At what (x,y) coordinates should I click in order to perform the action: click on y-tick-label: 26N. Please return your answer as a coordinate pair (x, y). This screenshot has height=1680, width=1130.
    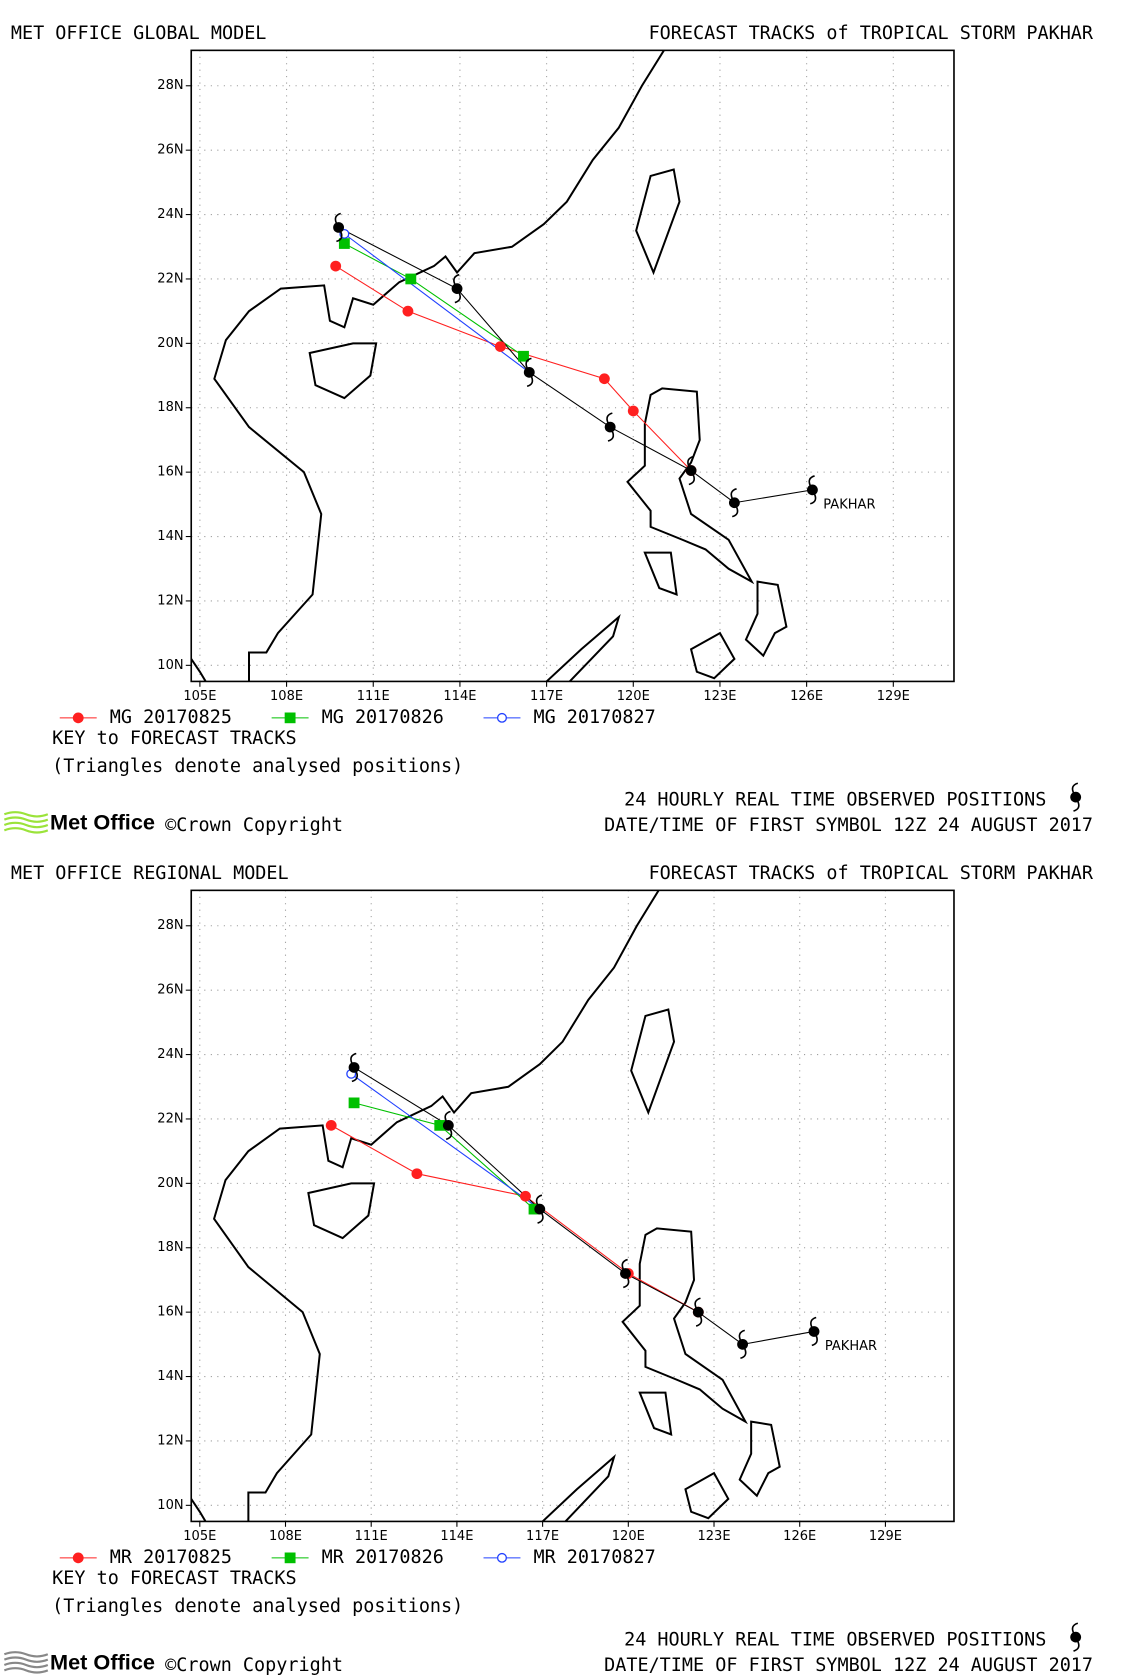
    Looking at the image, I should click on (170, 990).